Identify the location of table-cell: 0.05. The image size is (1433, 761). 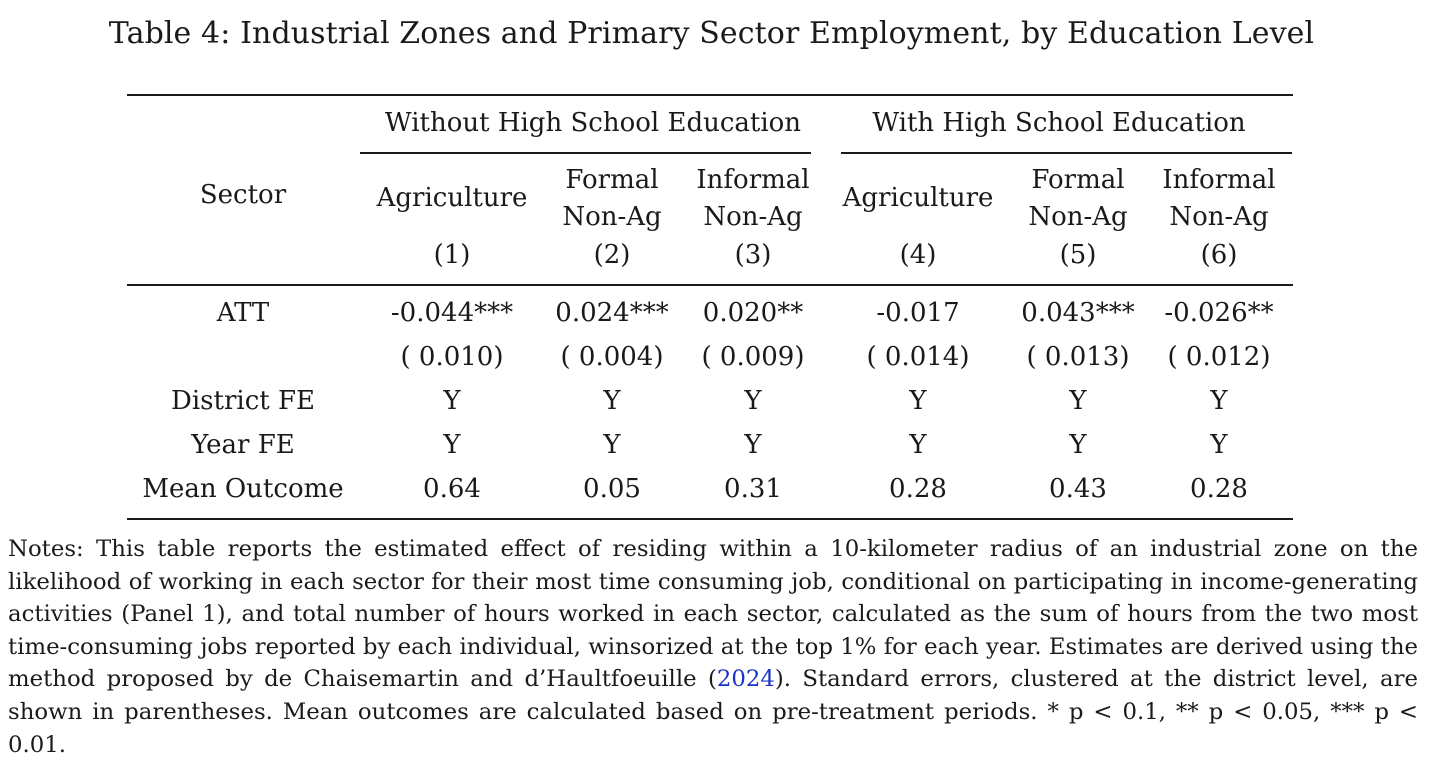
(612, 489).